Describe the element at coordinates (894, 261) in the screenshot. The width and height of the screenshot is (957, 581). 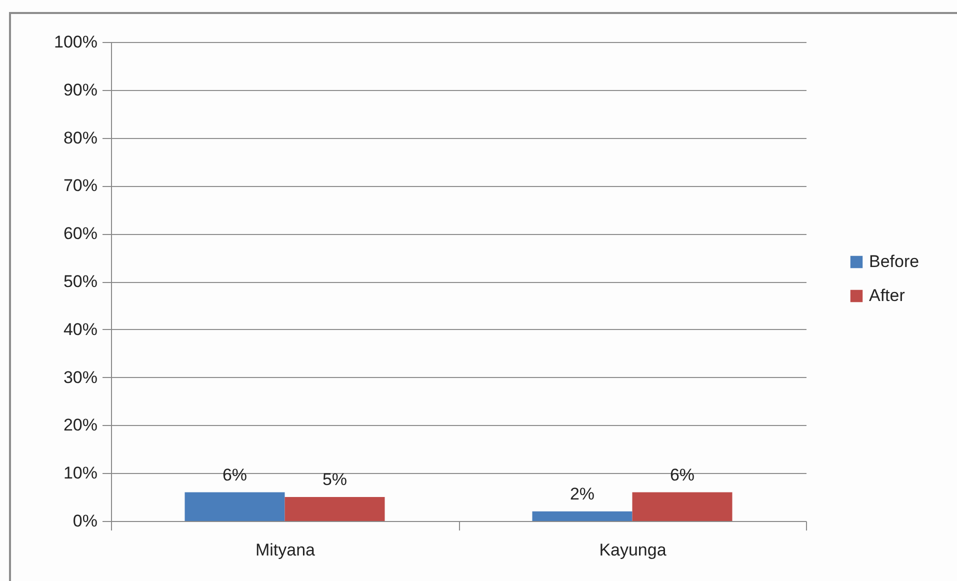
I see `legend-label: Before` at that location.